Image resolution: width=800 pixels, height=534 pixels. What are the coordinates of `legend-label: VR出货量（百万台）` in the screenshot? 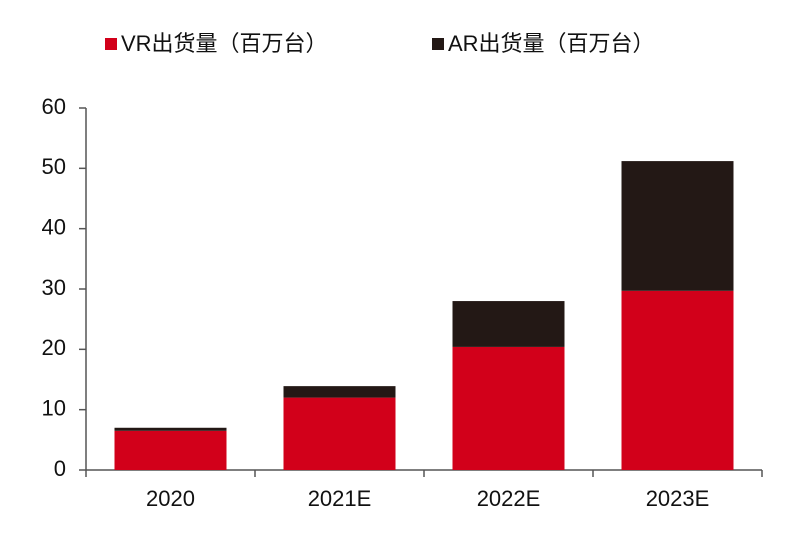 It's located at (224, 43).